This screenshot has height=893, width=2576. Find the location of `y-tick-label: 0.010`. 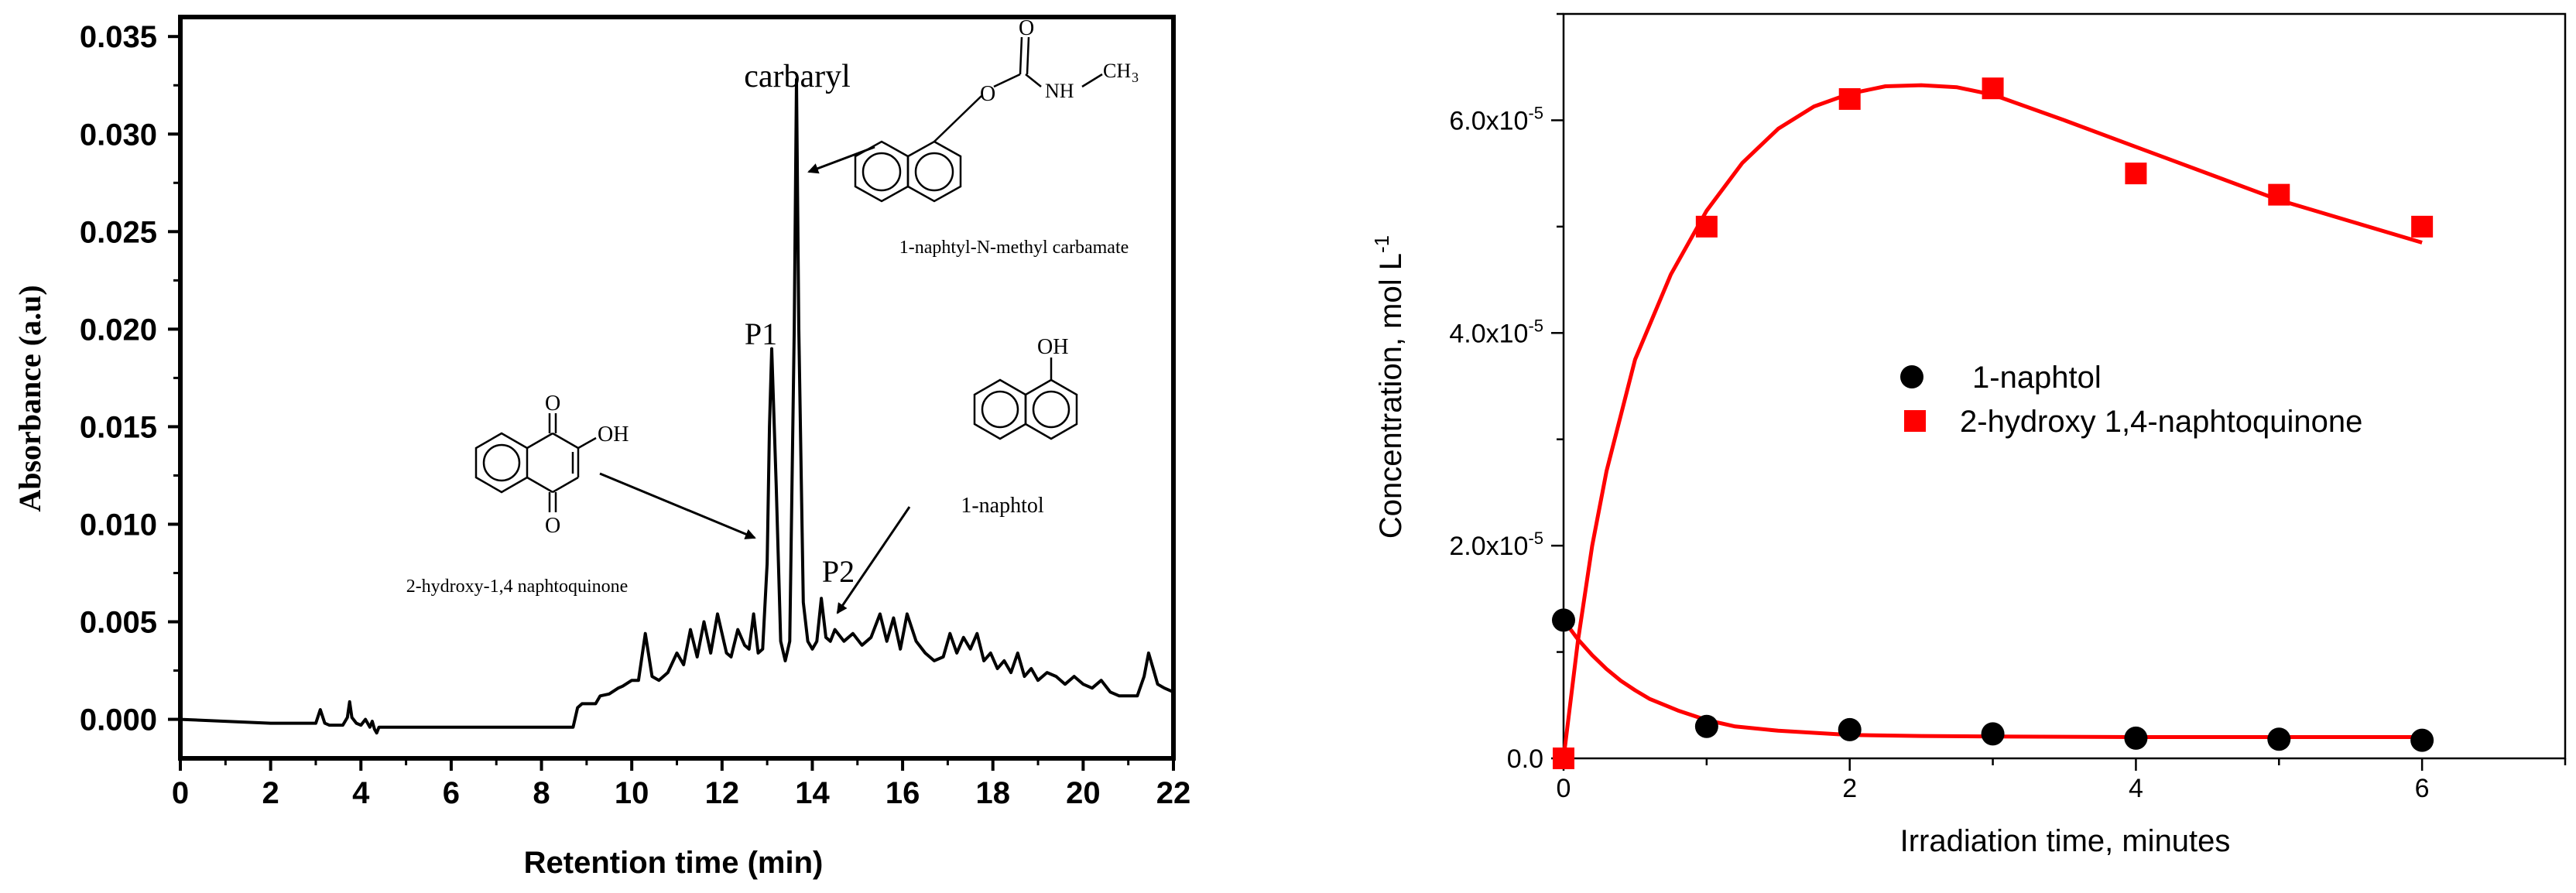

y-tick-label: 0.010 is located at coordinates (119, 525).